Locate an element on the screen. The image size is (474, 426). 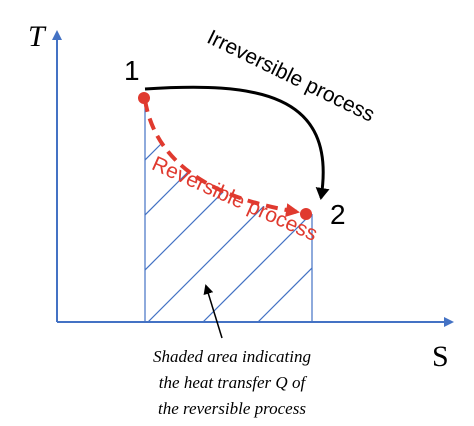
annotation-arrow is located at coordinates (213, 311).